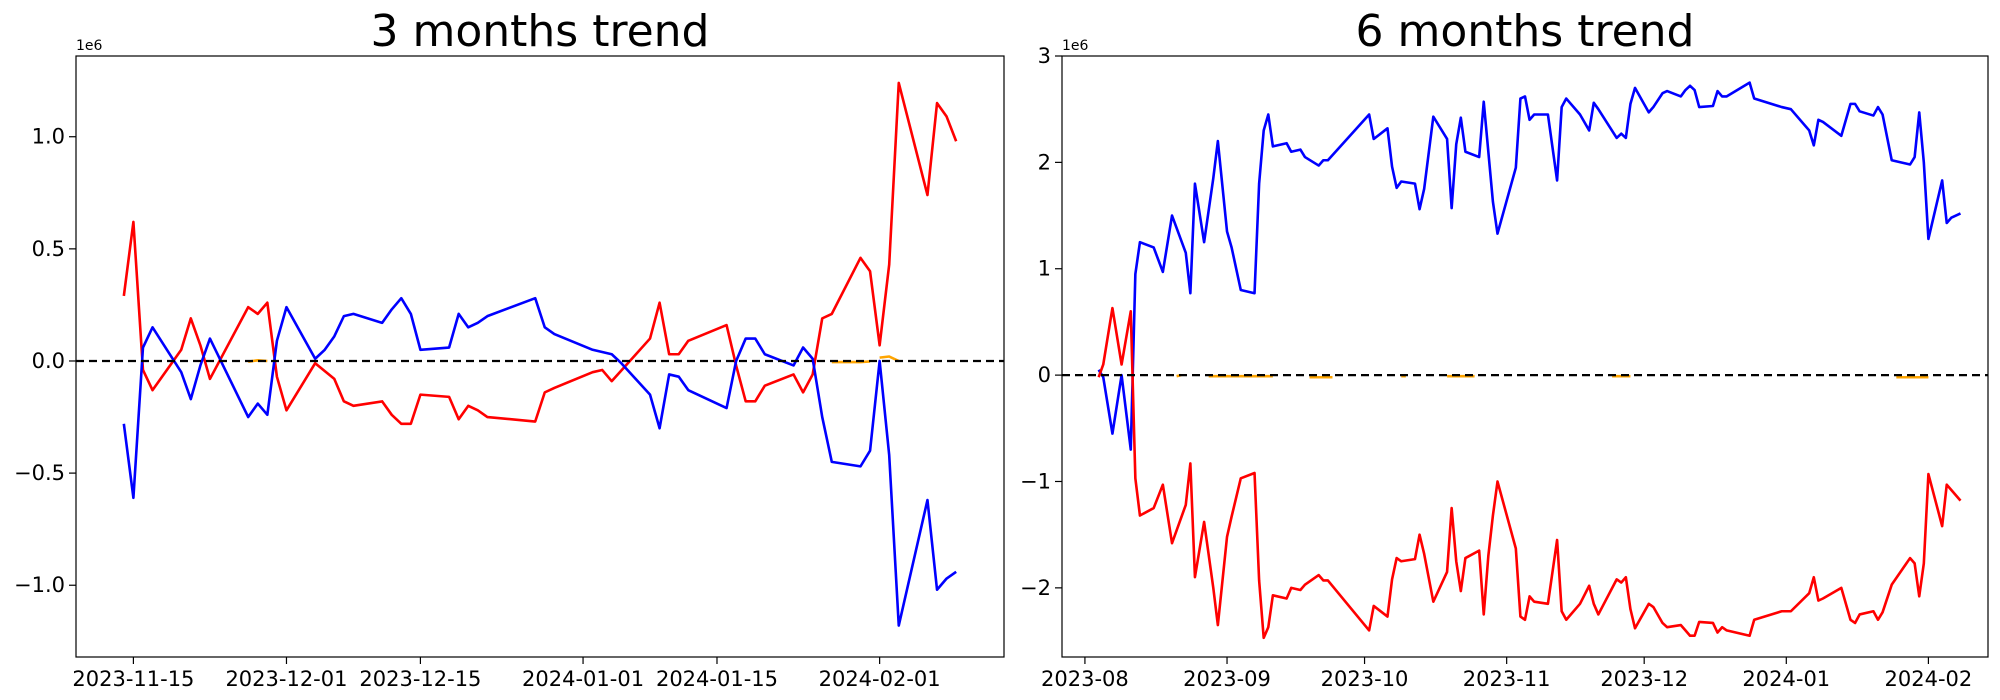 This screenshot has width=2000, height=700. I want to click on x-tick-label: 2024-02, so click(1929, 679).